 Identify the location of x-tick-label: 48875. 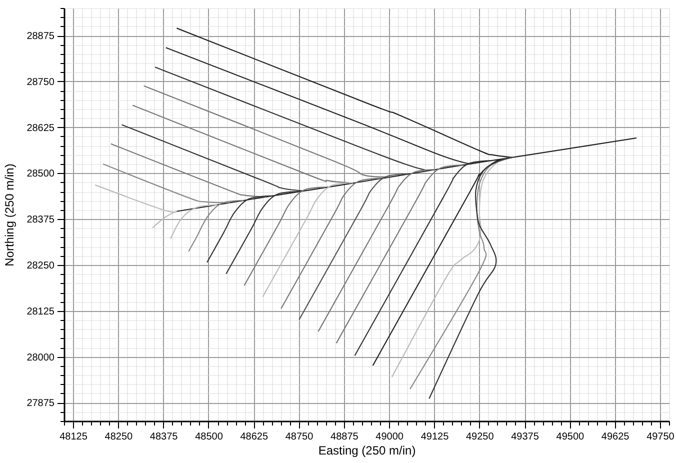
(344, 437).